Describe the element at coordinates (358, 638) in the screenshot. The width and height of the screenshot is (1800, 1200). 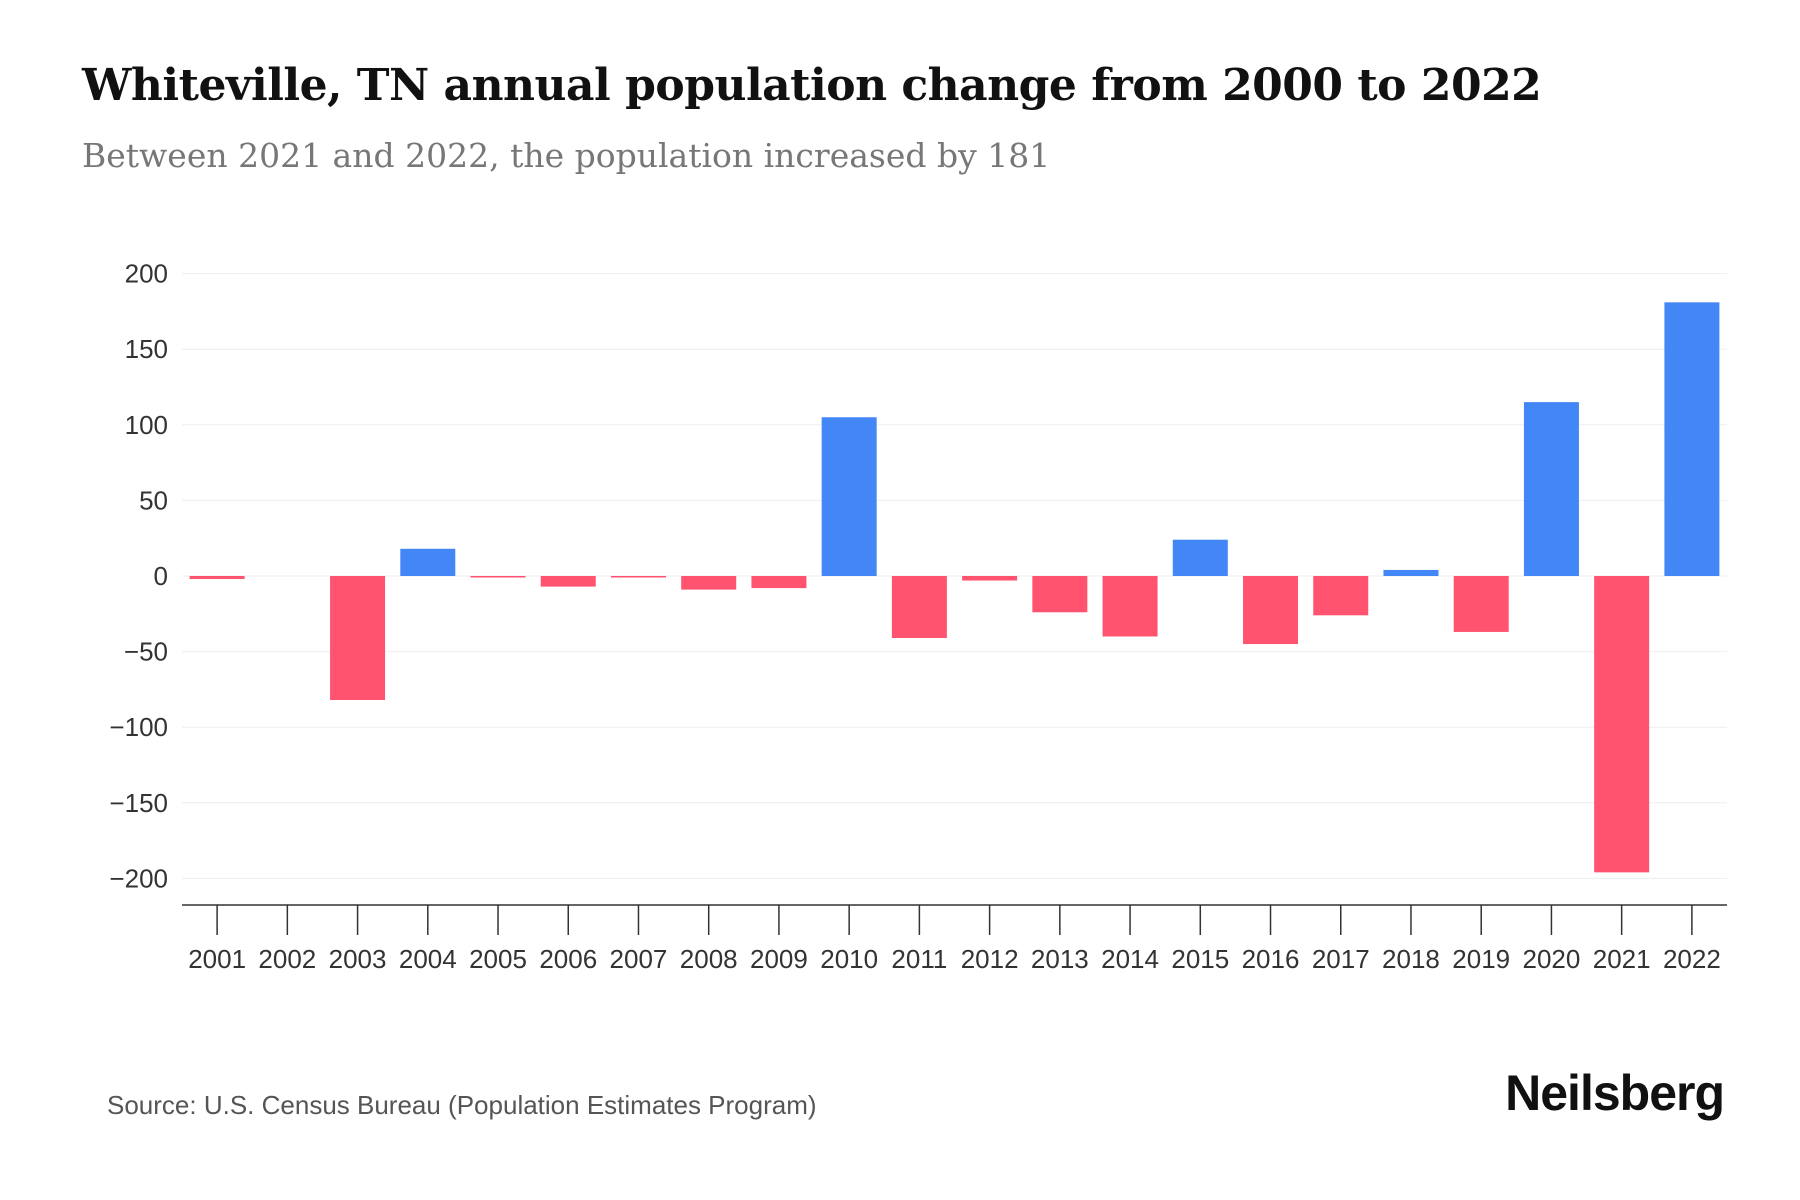
I see `bar-2003` at that location.